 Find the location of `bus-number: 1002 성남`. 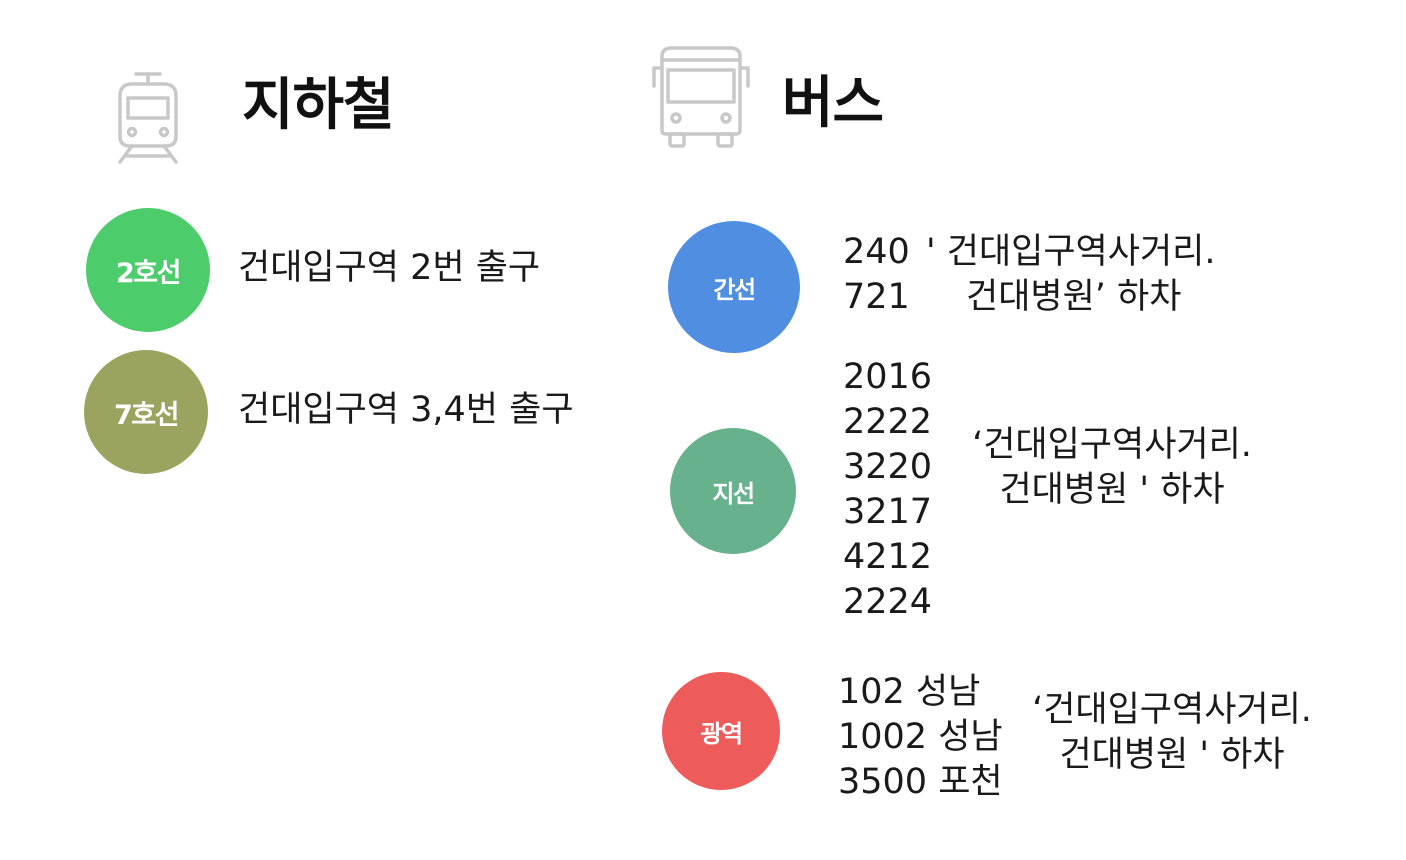

bus-number: 1002 성남 is located at coordinates (920, 737).